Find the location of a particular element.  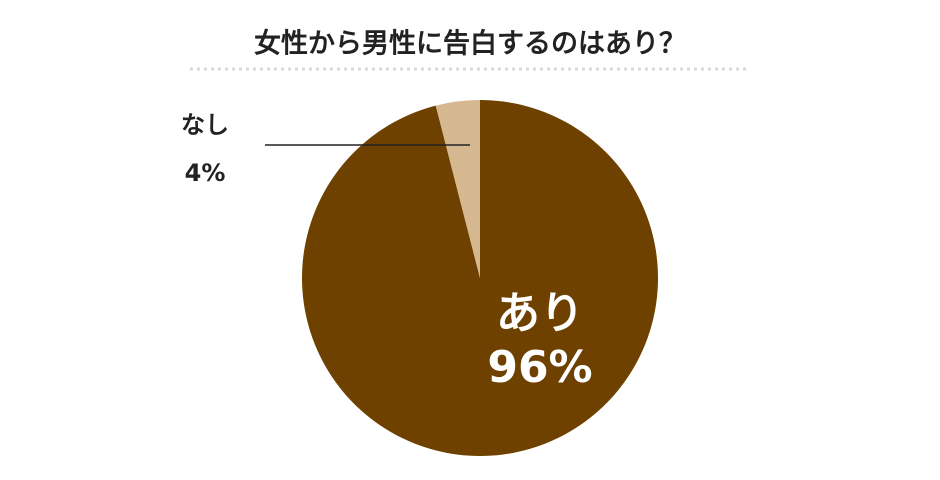

chart-title: 女性から男性に告白するのはあり？ is located at coordinates (470, 44).